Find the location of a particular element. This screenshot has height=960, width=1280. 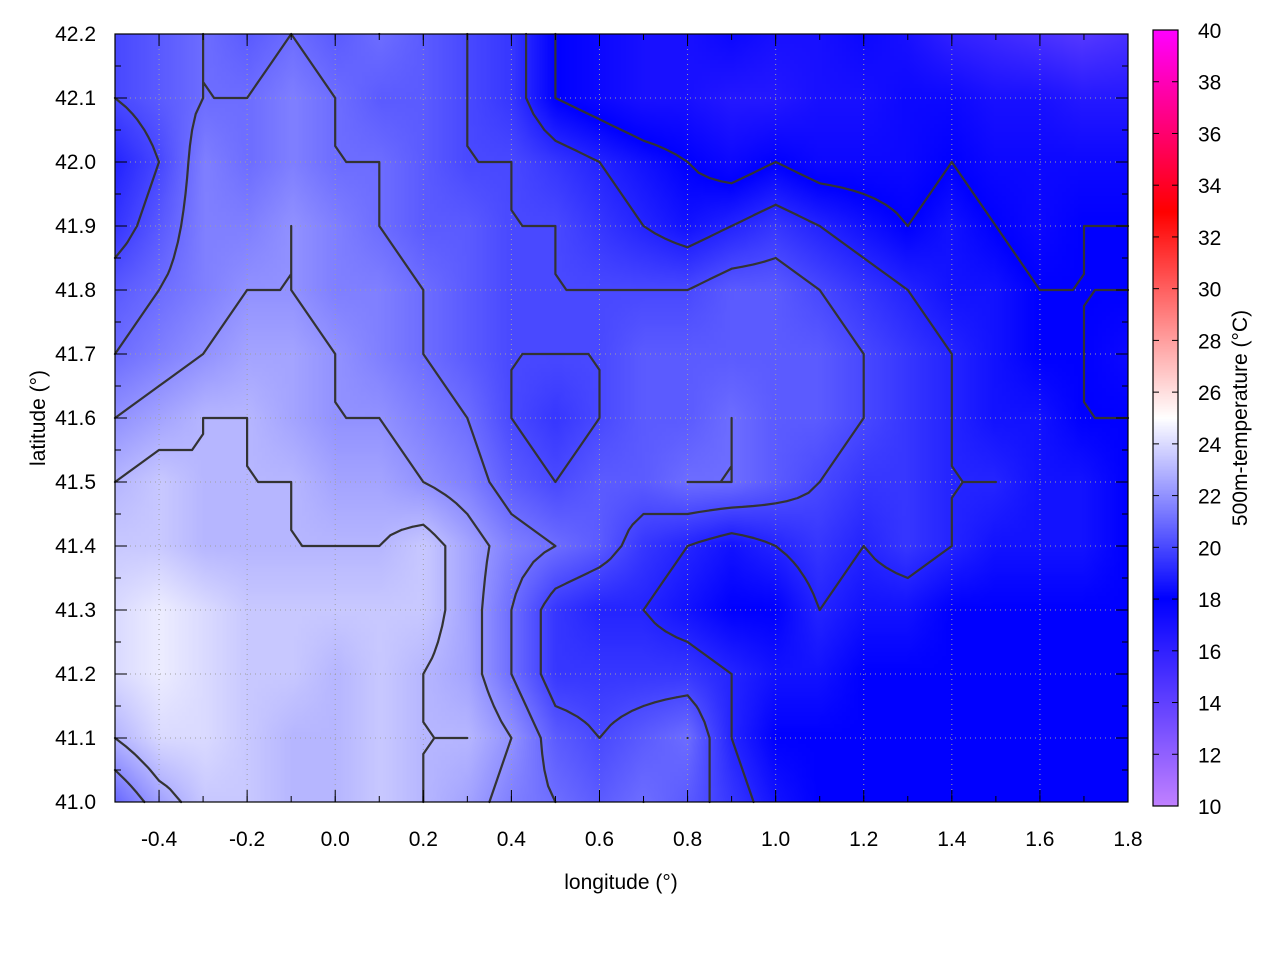

y-axis-label: latitude (°) is located at coordinates (38, 418).